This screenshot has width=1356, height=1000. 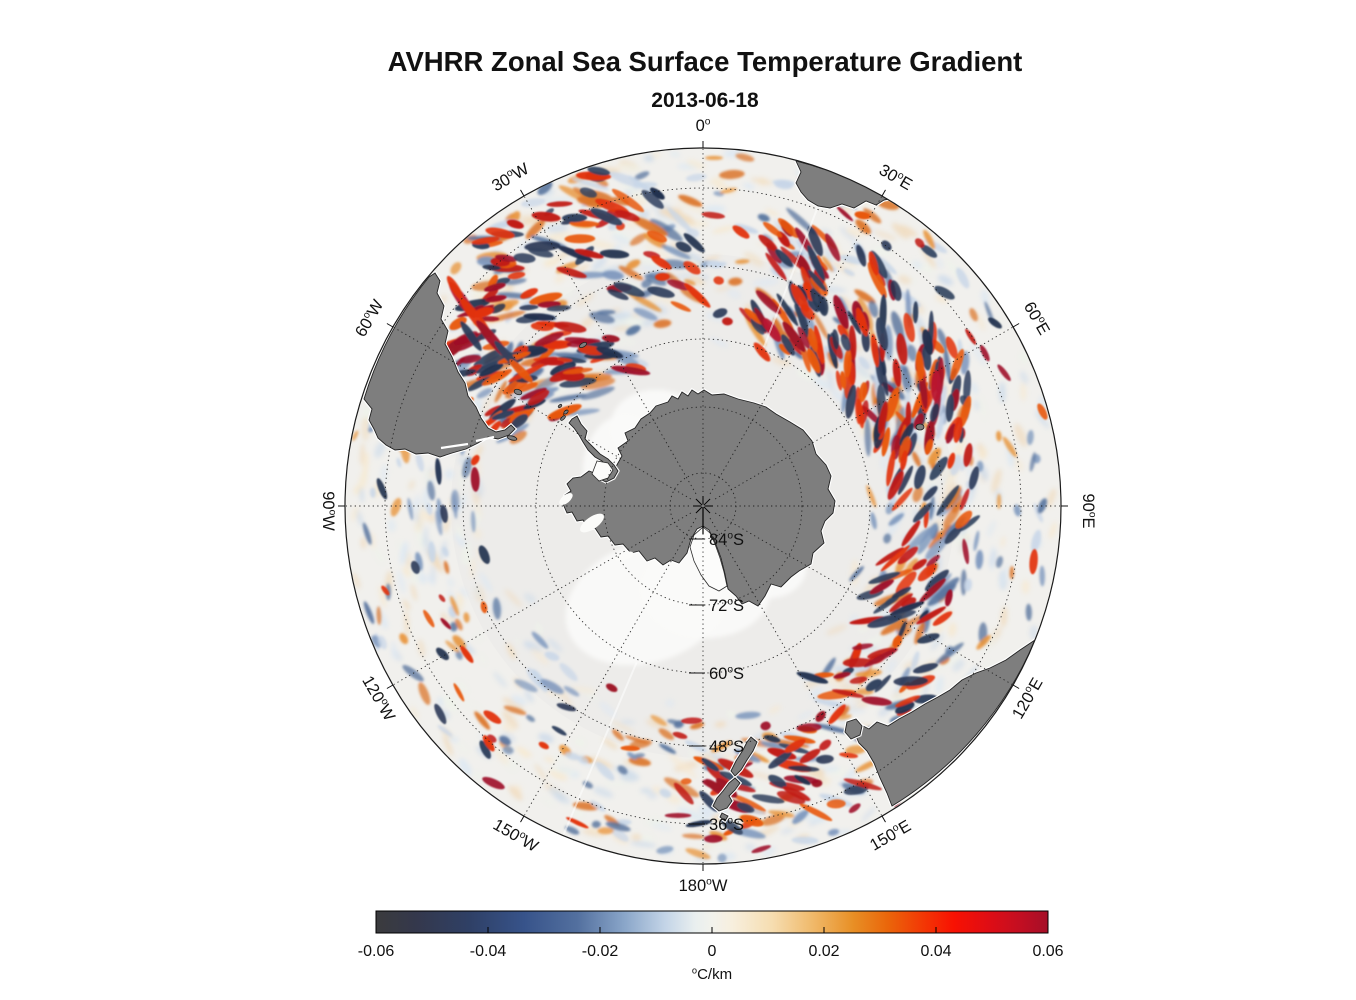 What do you see at coordinates (600, 748) in the screenshot?
I see `satellite-seam` at bounding box center [600, 748].